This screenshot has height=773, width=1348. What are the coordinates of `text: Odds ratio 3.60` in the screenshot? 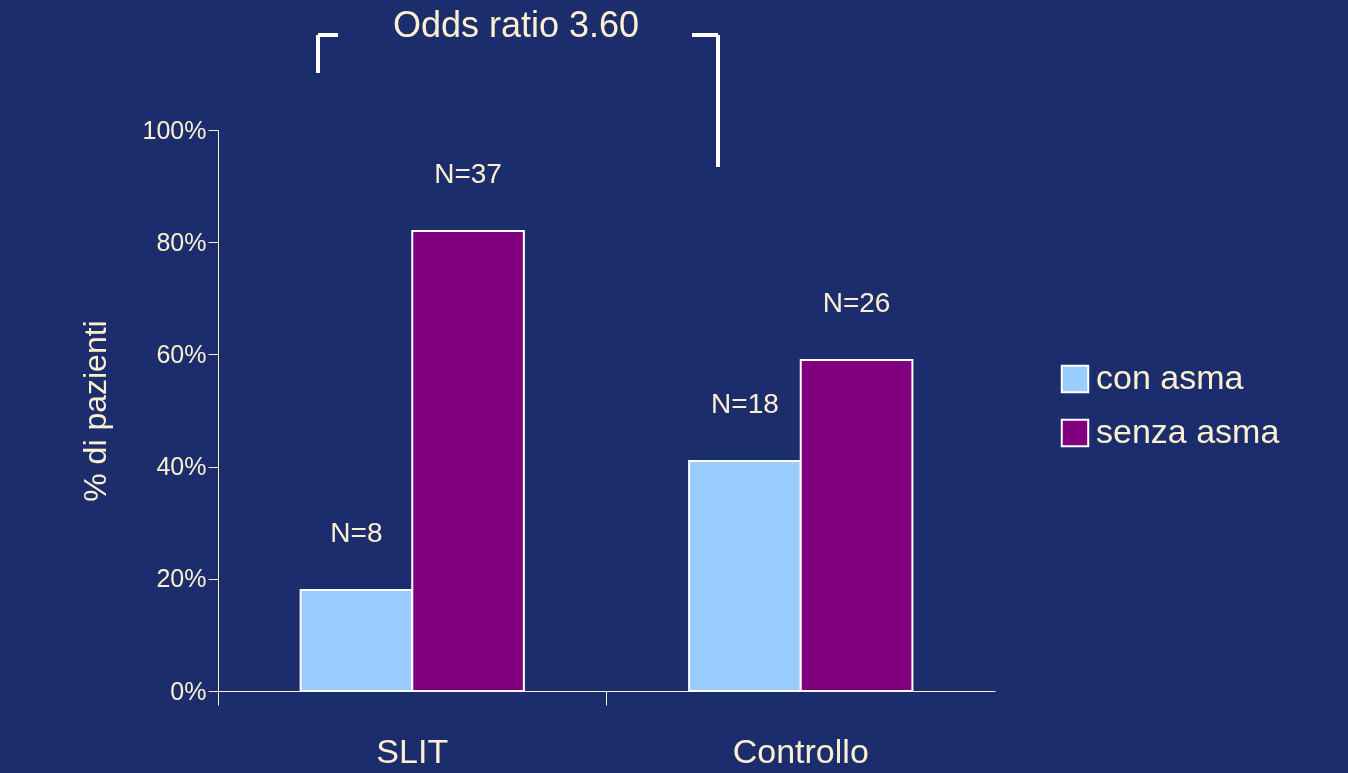 It's located at (516, 24).